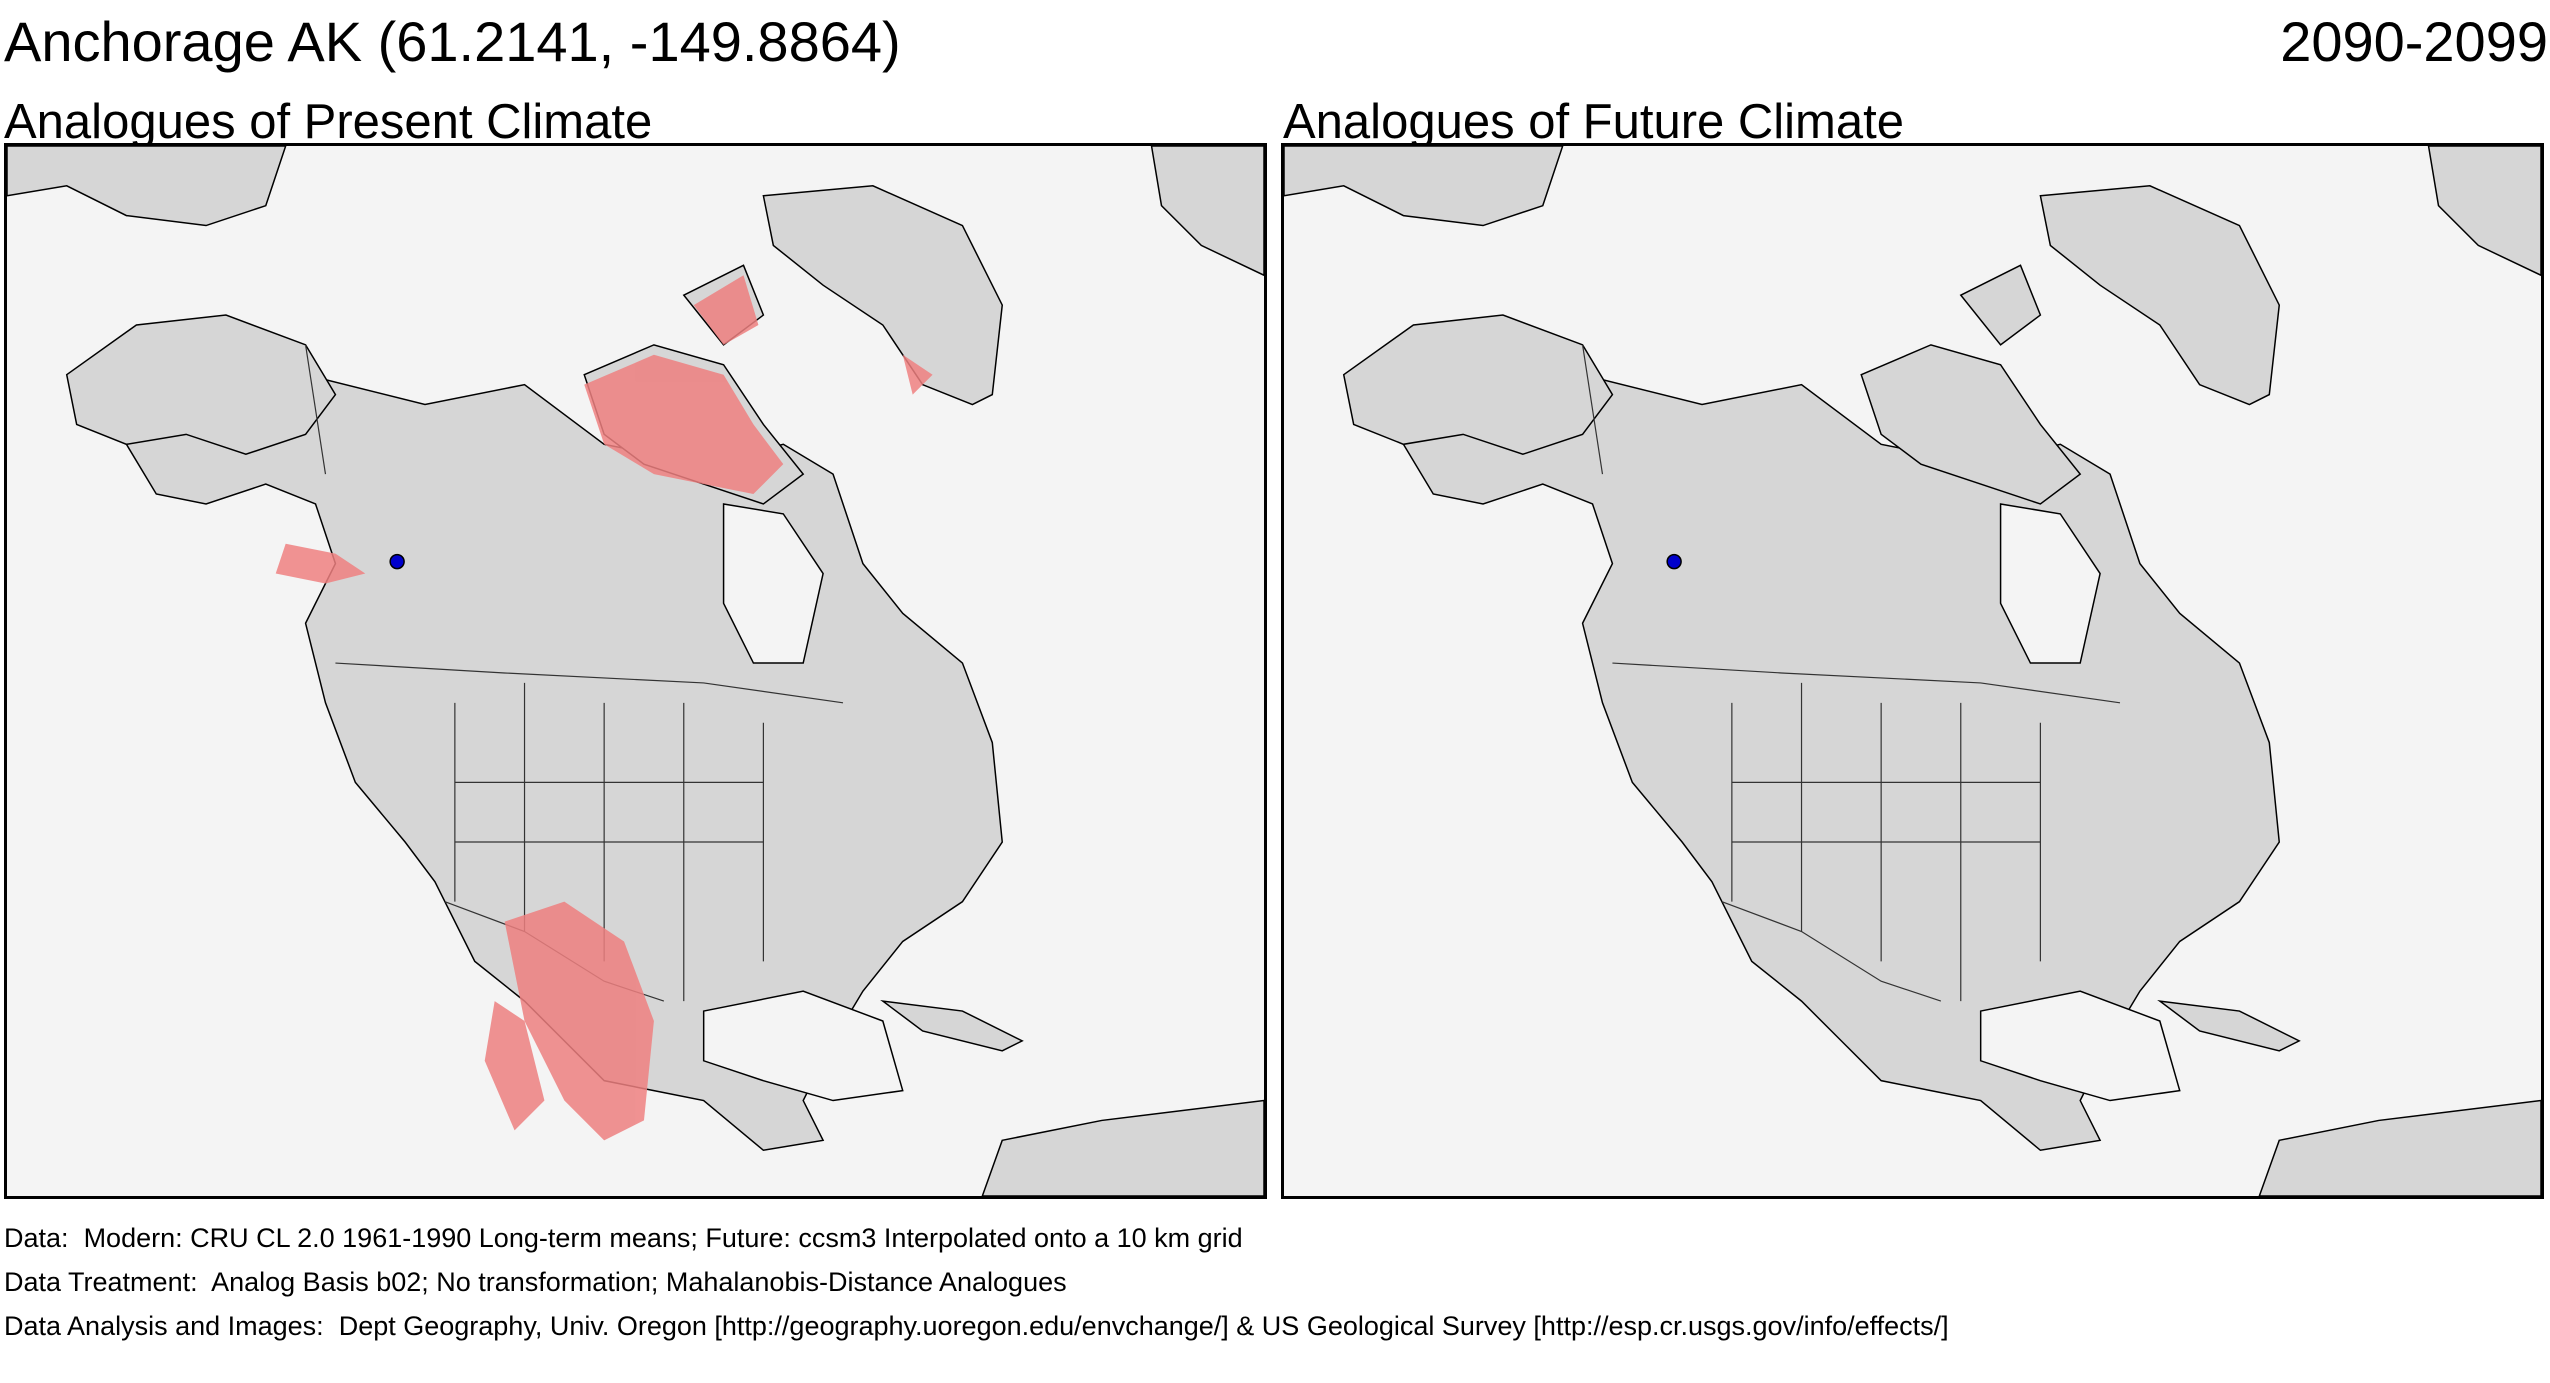 The width and height of the screenshot is (2550, 1383). I want to click on arctic-islands, so click(1971, 424).